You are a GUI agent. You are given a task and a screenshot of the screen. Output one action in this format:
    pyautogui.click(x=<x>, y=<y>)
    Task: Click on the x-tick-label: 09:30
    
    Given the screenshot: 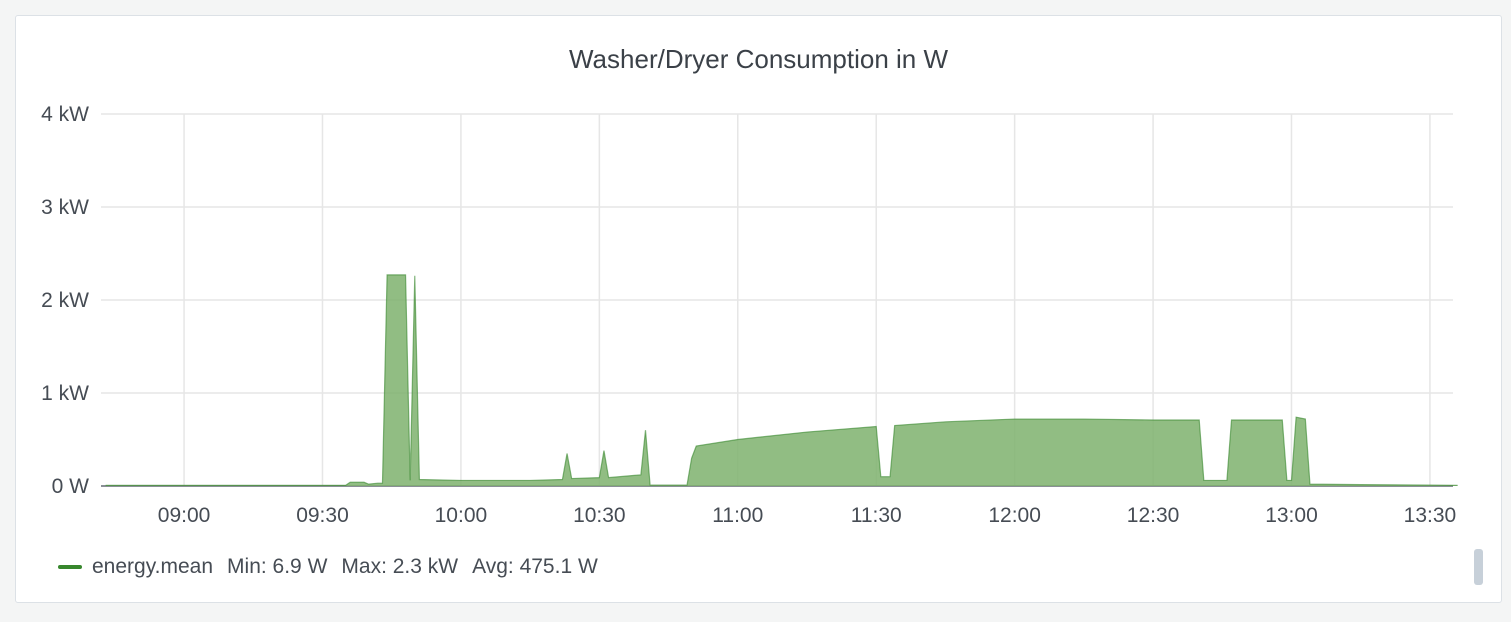 What is the action you would take?
    pyautogui.click(x=322, y=515)
    